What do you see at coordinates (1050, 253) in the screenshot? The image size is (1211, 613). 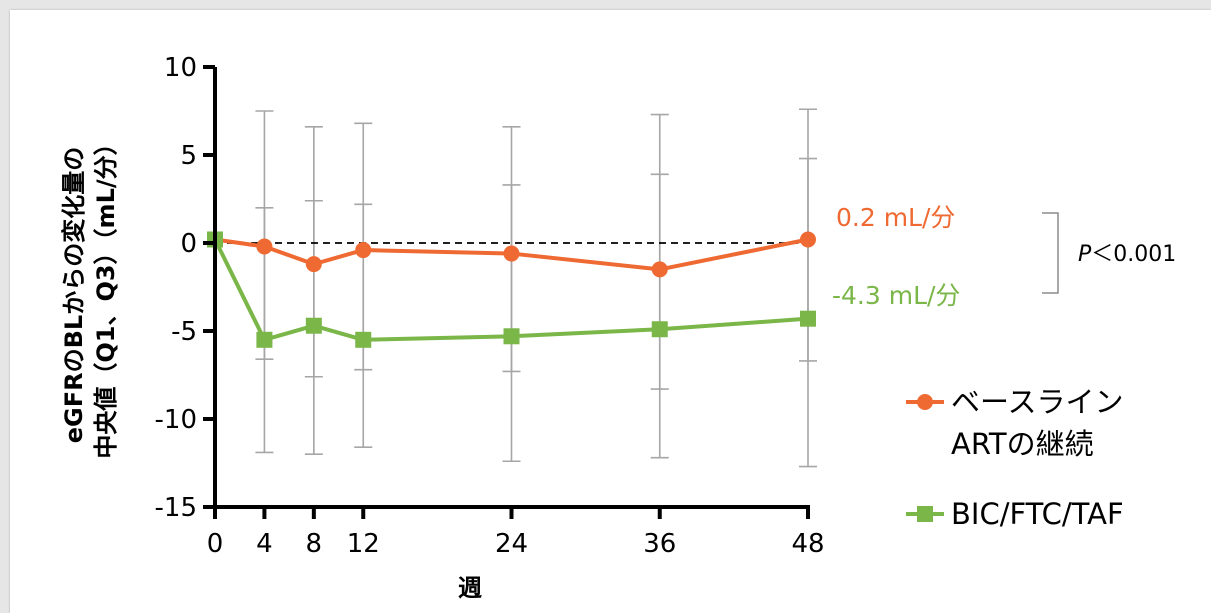 I see `p-value-bracket` at bounding box center [1050, 253].